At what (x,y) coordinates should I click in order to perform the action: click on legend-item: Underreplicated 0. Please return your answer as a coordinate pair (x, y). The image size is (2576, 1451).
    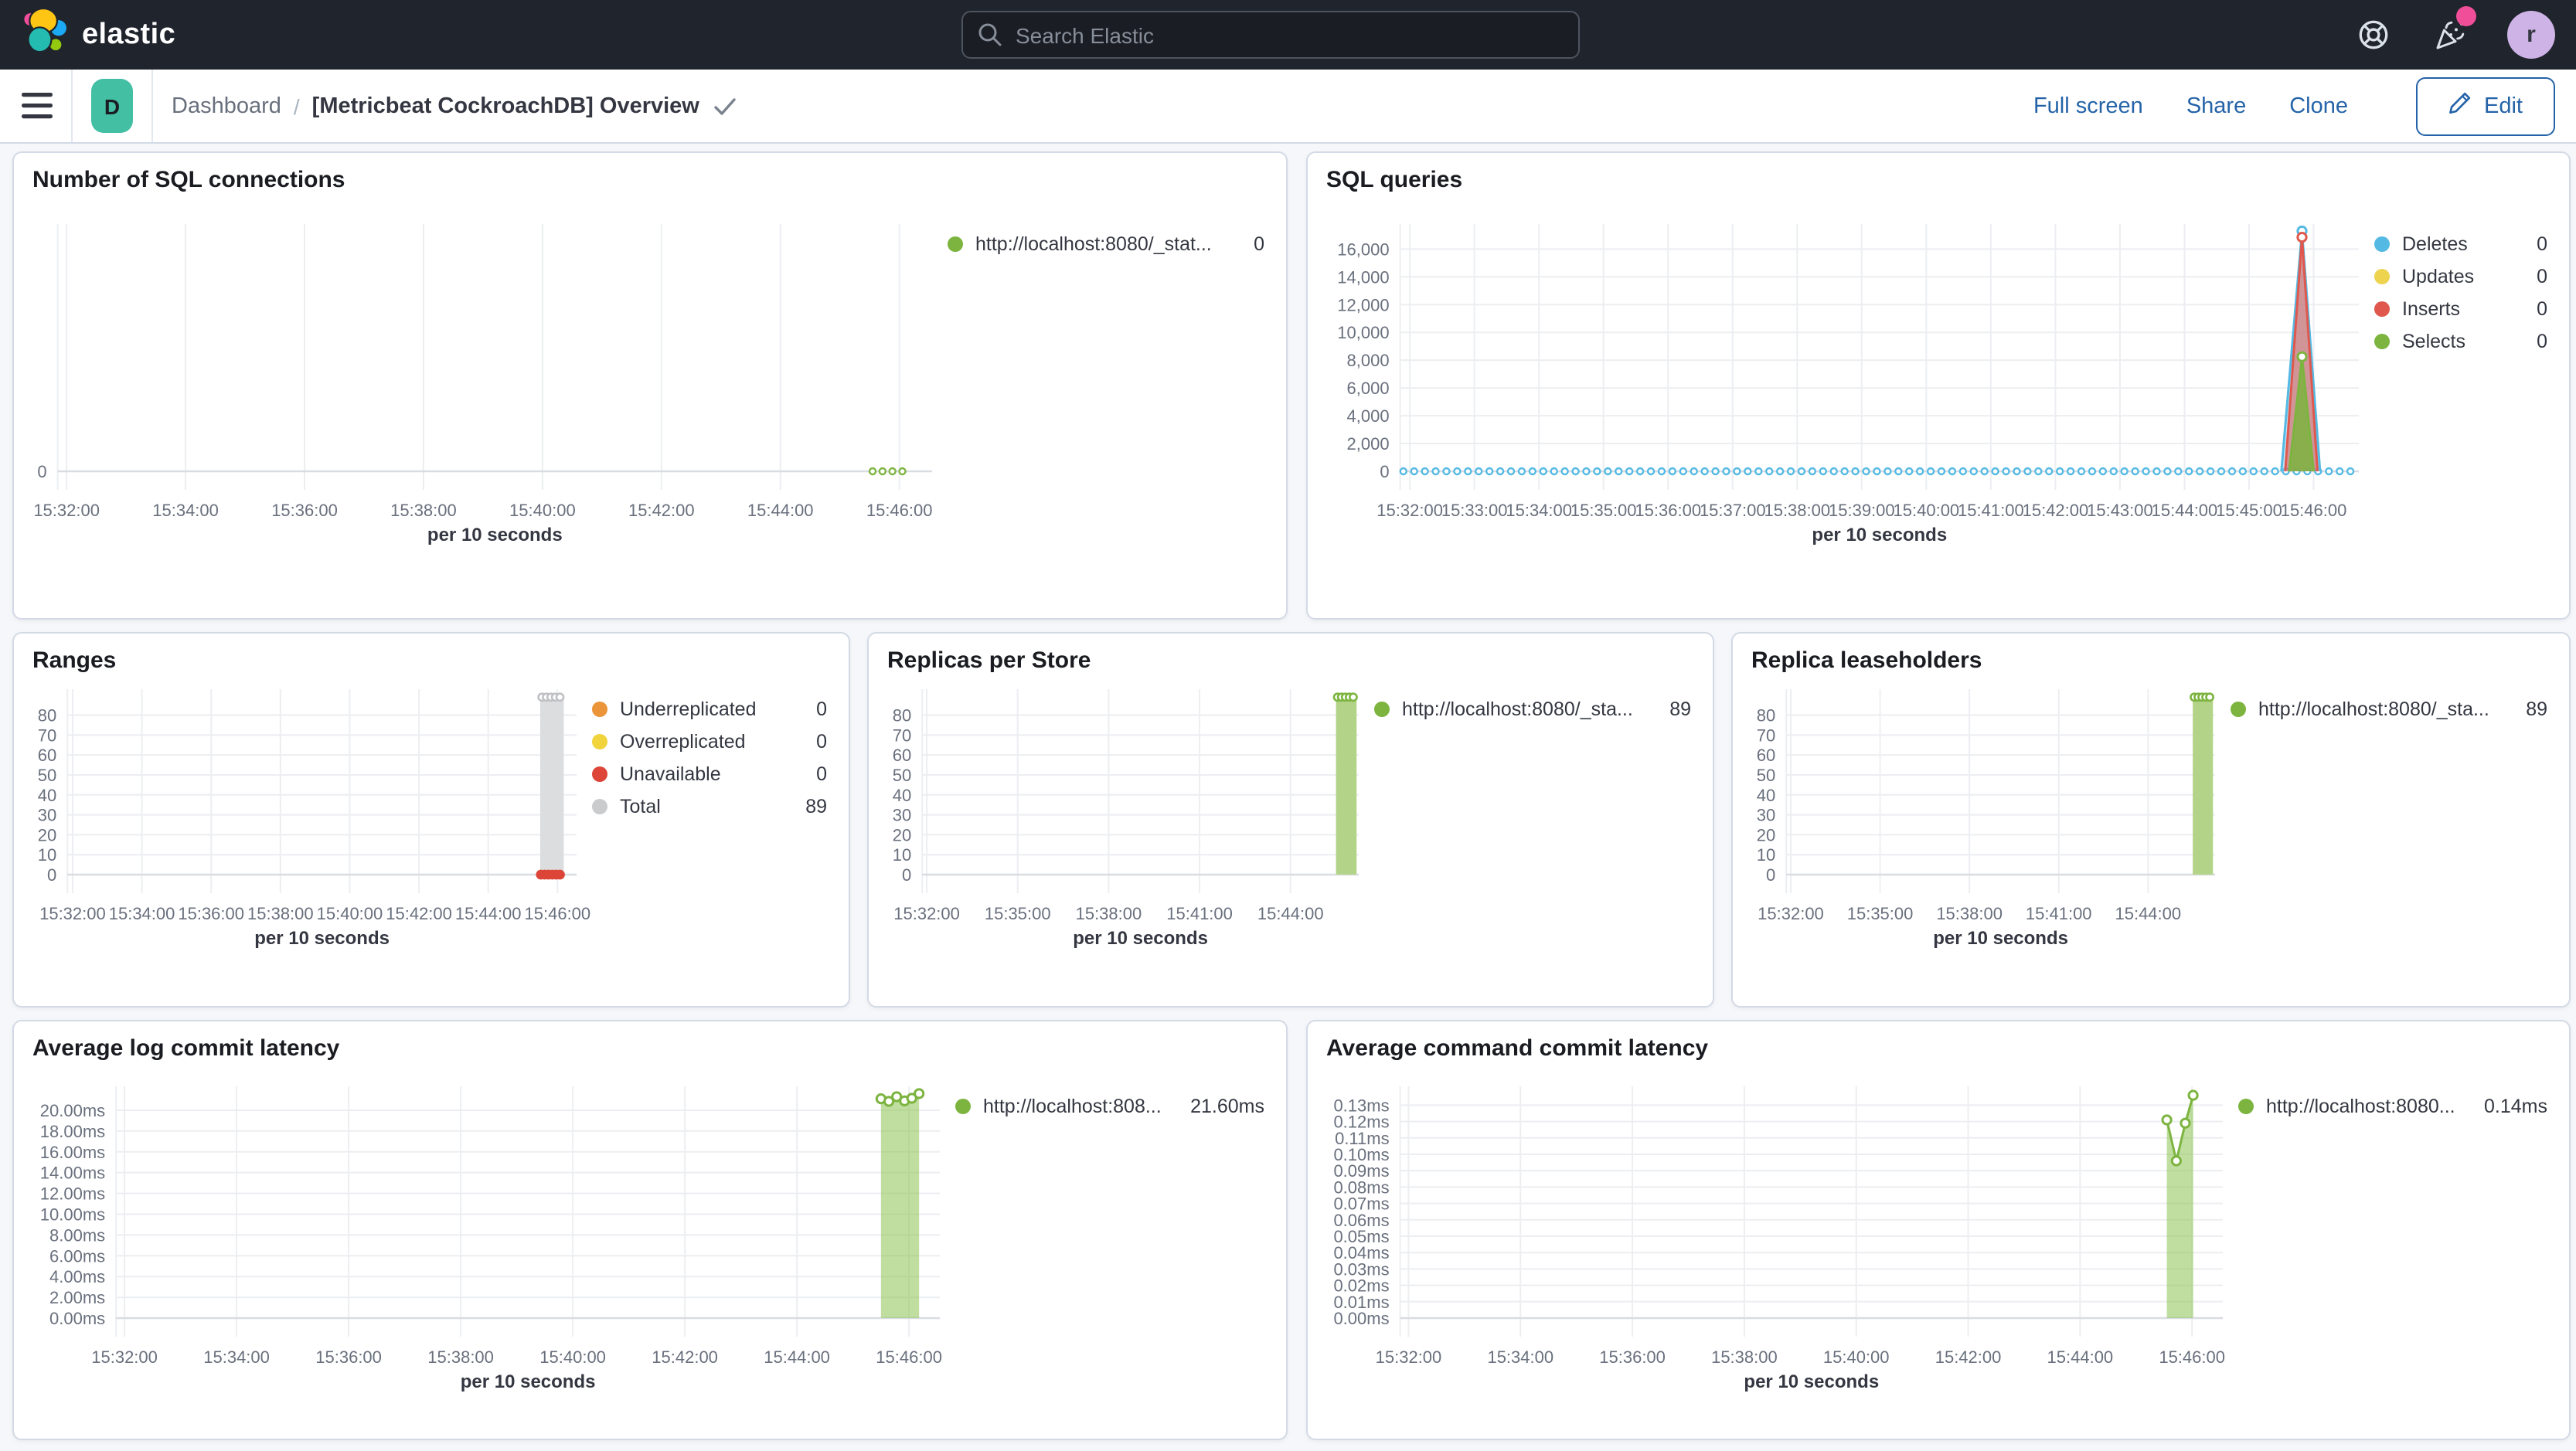
    Looking at the image, I should click on (709, 708).